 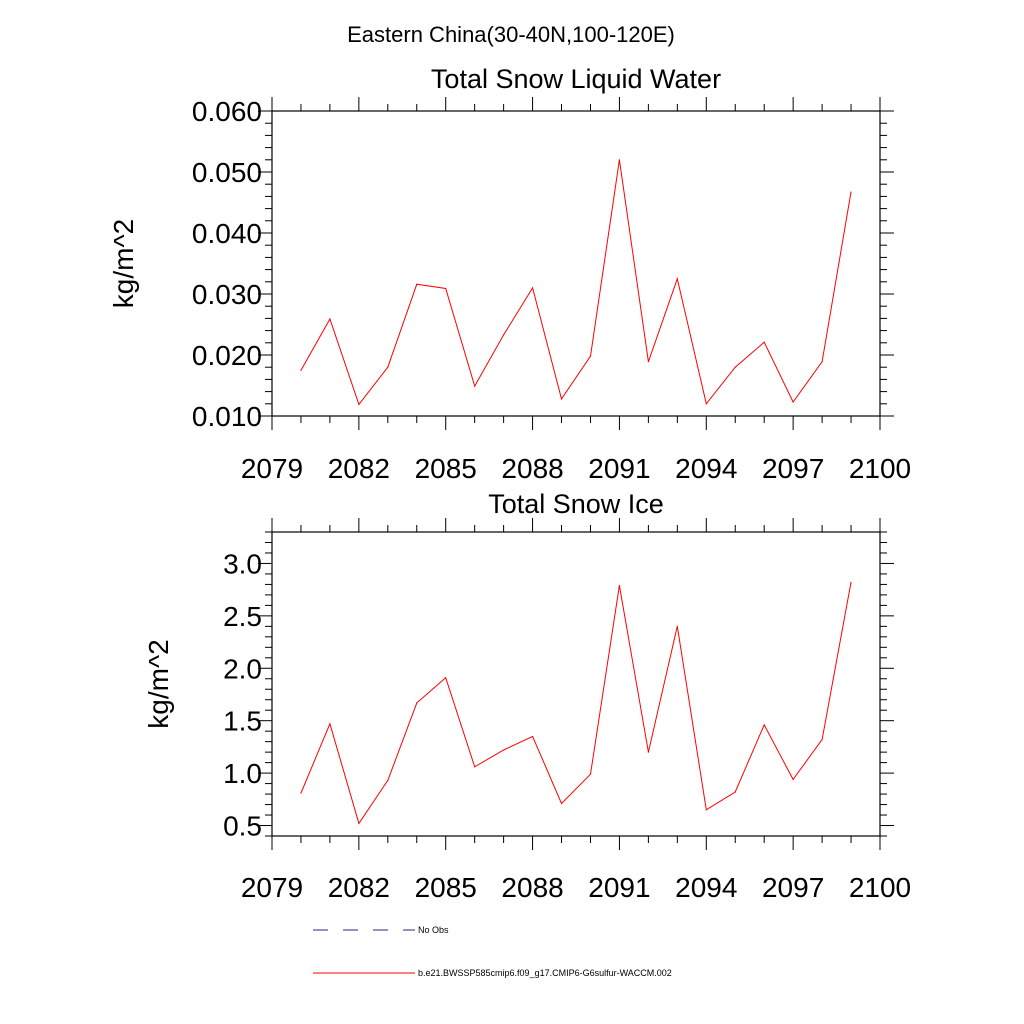 I want to click on y-tick-label: 0.5, so click(x=242, y=826).